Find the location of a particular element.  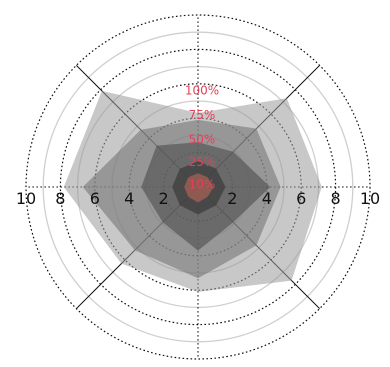

x-tick-label-10: 10 is located at coordinates (370, 198).